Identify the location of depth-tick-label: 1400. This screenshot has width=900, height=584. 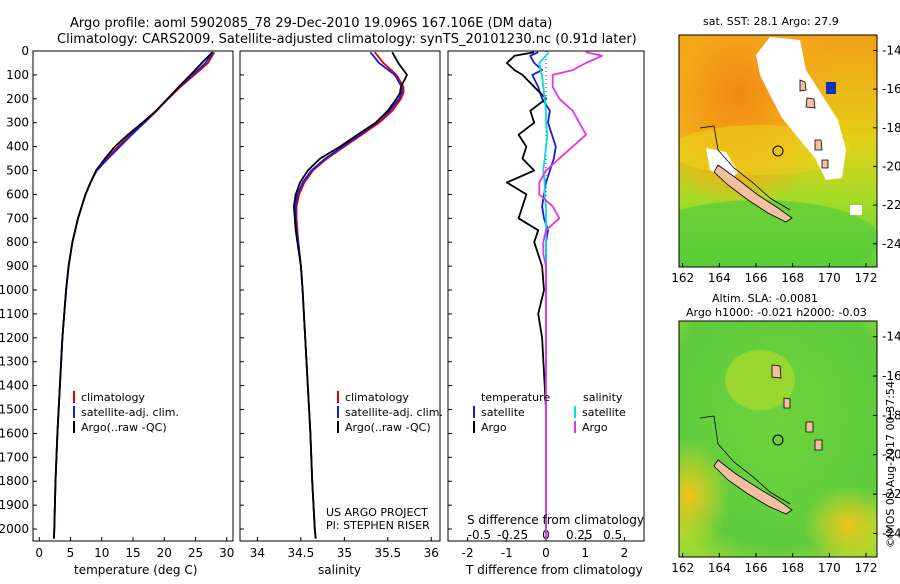
(14, 386).